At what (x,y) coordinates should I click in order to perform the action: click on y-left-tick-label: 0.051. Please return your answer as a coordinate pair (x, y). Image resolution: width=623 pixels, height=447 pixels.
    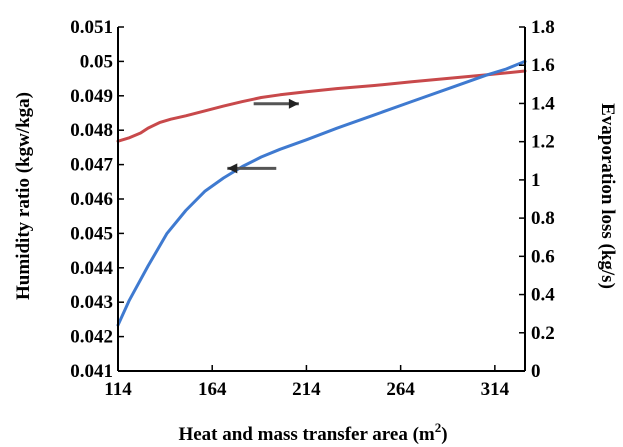
    Looking at the image, I should click on (91, 27).